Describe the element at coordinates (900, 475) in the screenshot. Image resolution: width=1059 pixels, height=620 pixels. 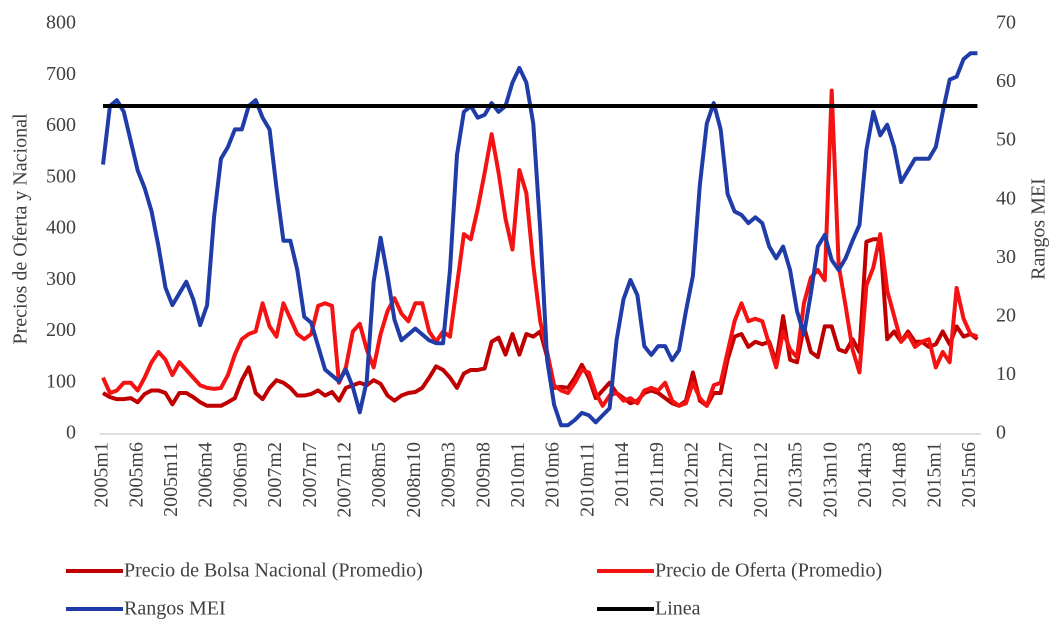
I see `x-tick-label: 2014m8` at that location.